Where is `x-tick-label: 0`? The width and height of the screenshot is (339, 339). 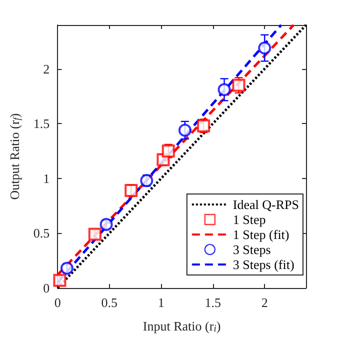
x-tick-label: 0 is located at coordinates (57, 302).